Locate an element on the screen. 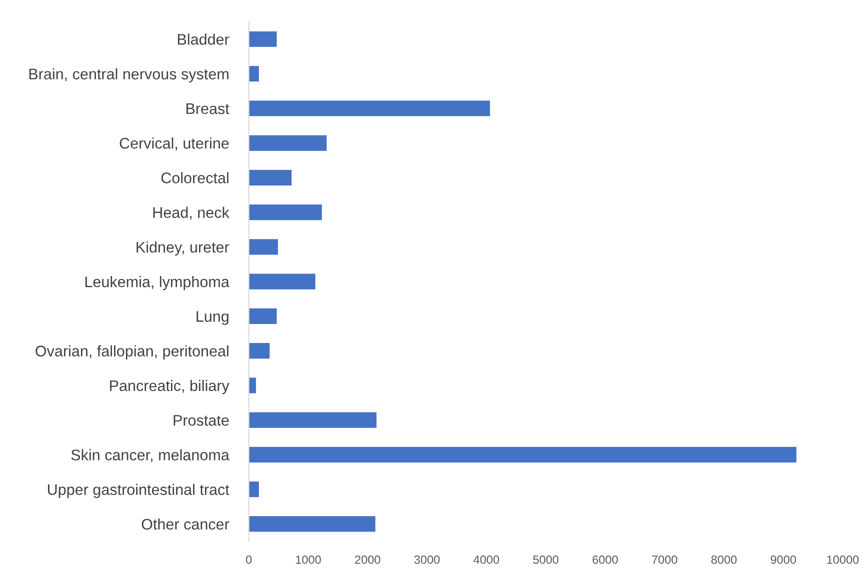 The image size is (867, 574). y-tick-label: Head, neck is located at coordinates (191, 213).